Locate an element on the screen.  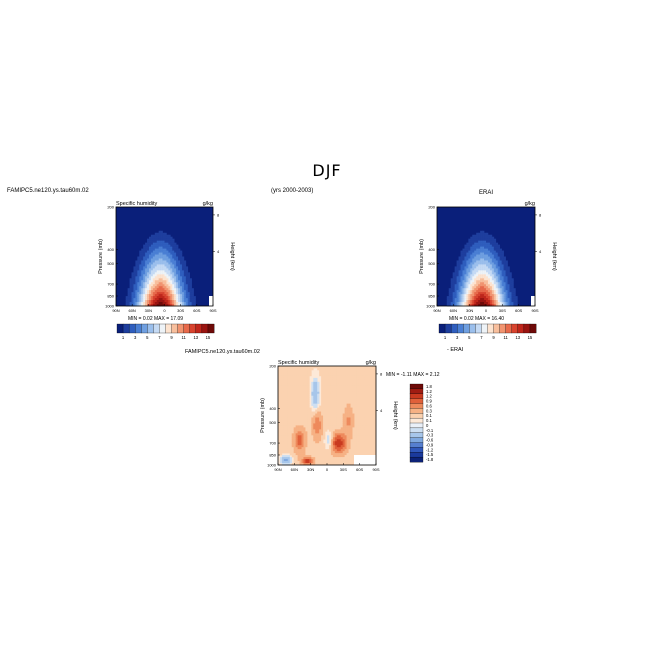
x-tick-label: 30S is located at coordinates (180, 310).